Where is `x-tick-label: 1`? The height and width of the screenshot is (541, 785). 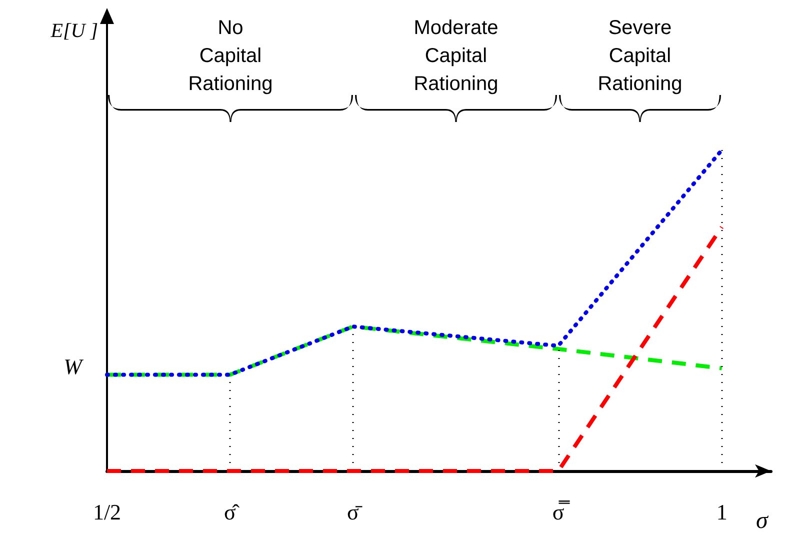
x-tick-label: 1 is located at coordinates (722, 512).